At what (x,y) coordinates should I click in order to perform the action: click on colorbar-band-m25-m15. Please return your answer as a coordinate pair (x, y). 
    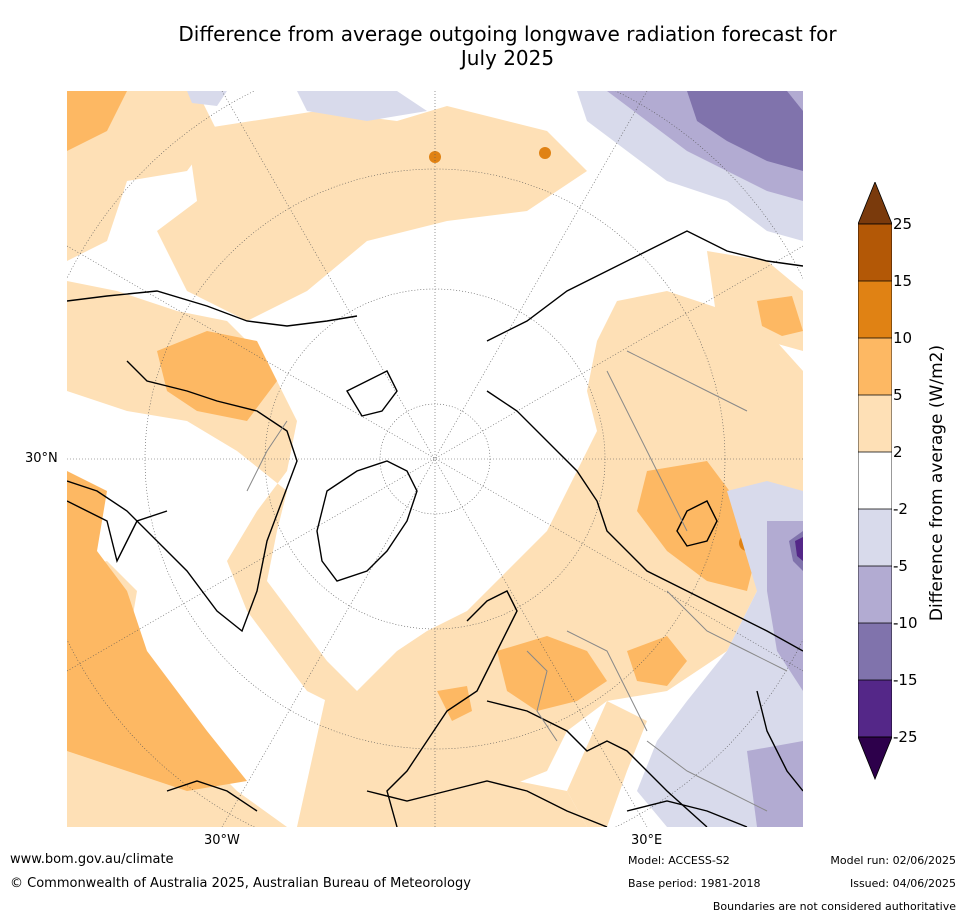
    Looking at the image, I should click on (875, 708).